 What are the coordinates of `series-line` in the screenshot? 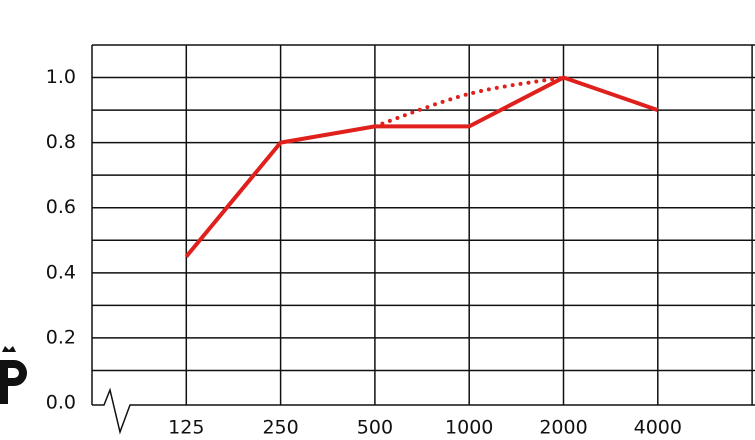 It's located at (469, 102).